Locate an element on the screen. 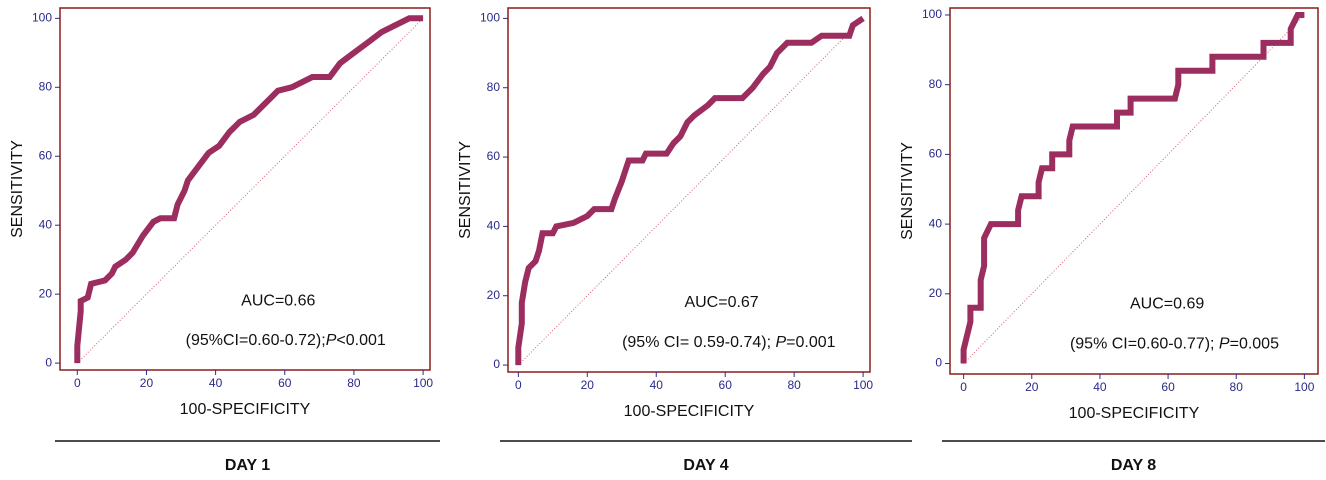 This screenshot has height=480, width=1326. ci-label: (95% CI=0.60-0.77); P=0.005 is located at coordinates (1174, 344).